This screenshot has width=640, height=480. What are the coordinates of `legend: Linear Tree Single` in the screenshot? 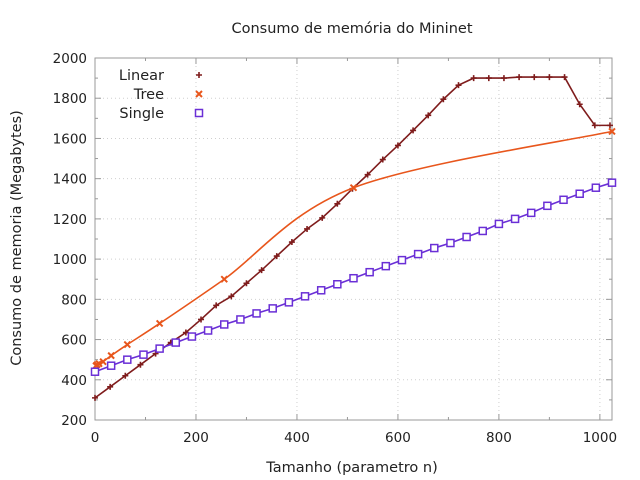 It's located at (161, 95).